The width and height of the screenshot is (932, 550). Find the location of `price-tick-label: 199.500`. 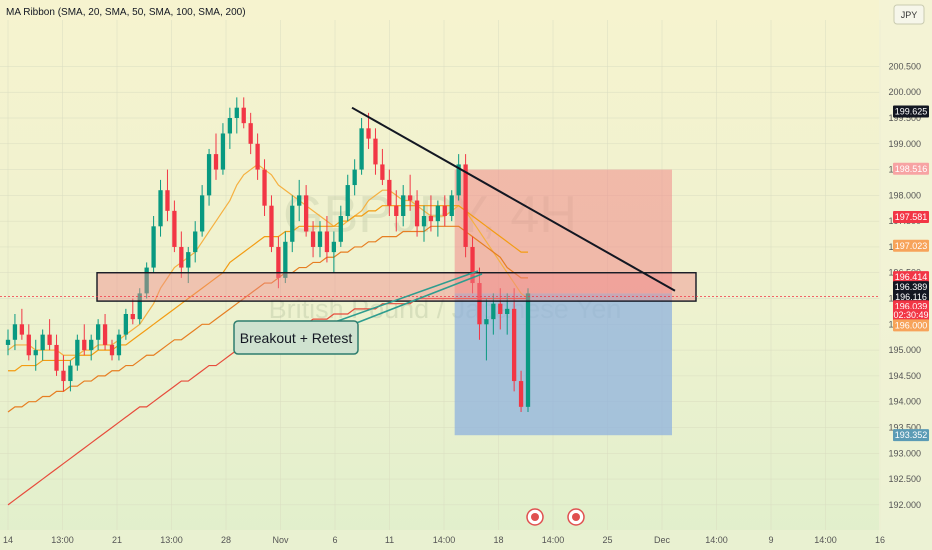

price-tick-label: 199.500 is located at coordinates (904, 118).